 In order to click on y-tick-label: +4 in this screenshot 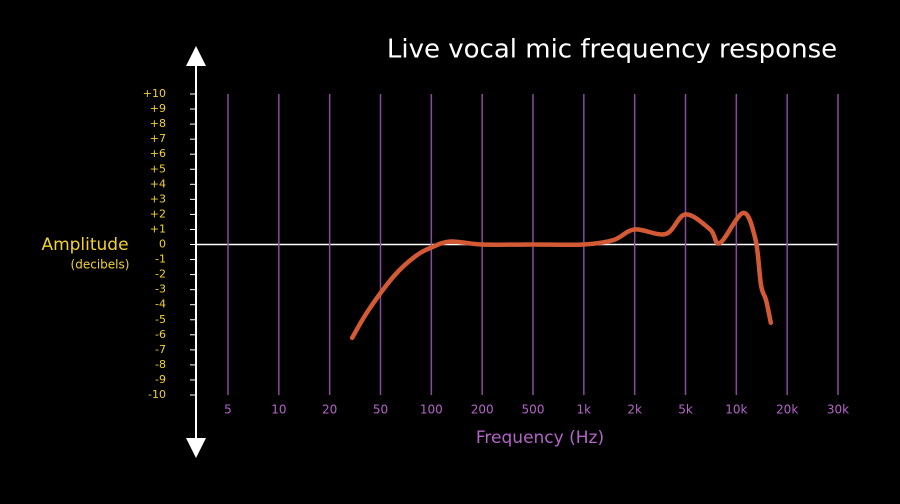, I will do `click(158, 183)`.